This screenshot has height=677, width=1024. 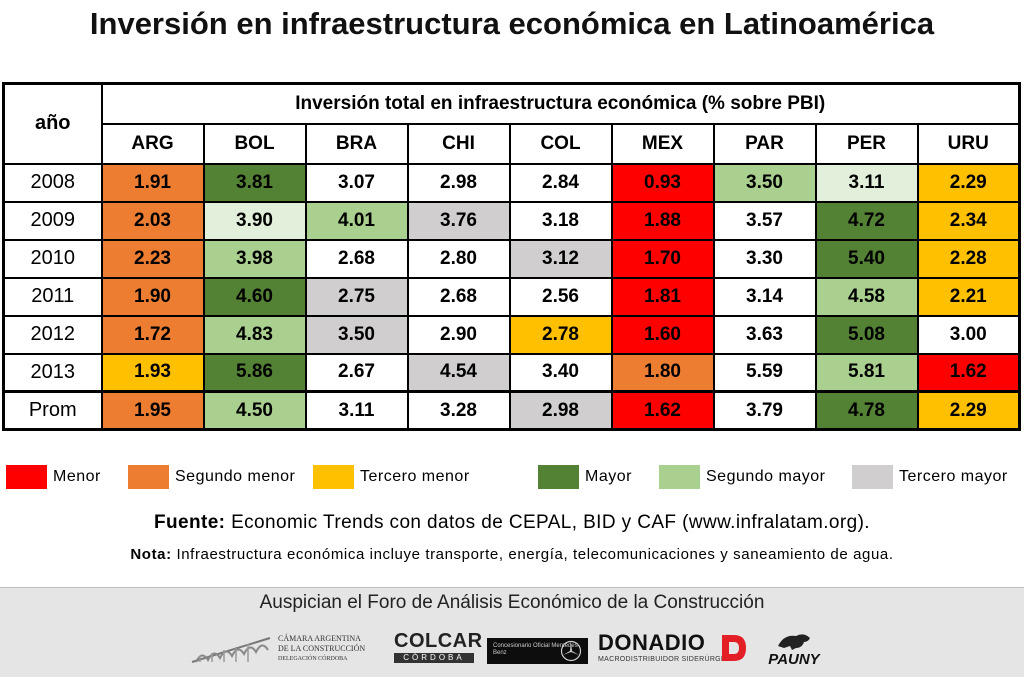 I want to click on heat-cell: 2.90, so click(x=458, y=334).